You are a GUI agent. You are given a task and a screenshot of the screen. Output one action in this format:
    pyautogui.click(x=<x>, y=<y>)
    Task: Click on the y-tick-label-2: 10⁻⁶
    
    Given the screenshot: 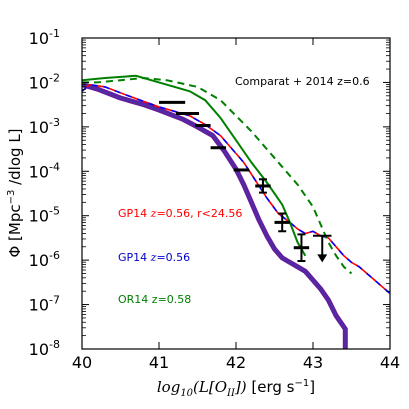 What is the action you would take?
    pyautogui.click(x=44, y=259)
    